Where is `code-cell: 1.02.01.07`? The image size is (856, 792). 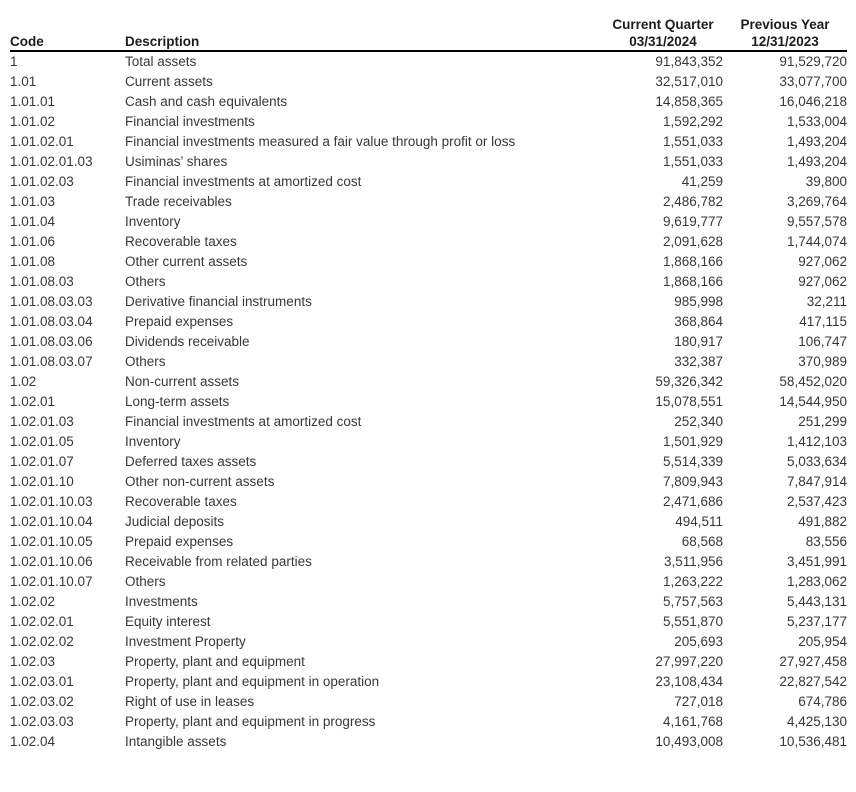 code-cell: 1.02.01.07 is located at coordinates (42, 461).